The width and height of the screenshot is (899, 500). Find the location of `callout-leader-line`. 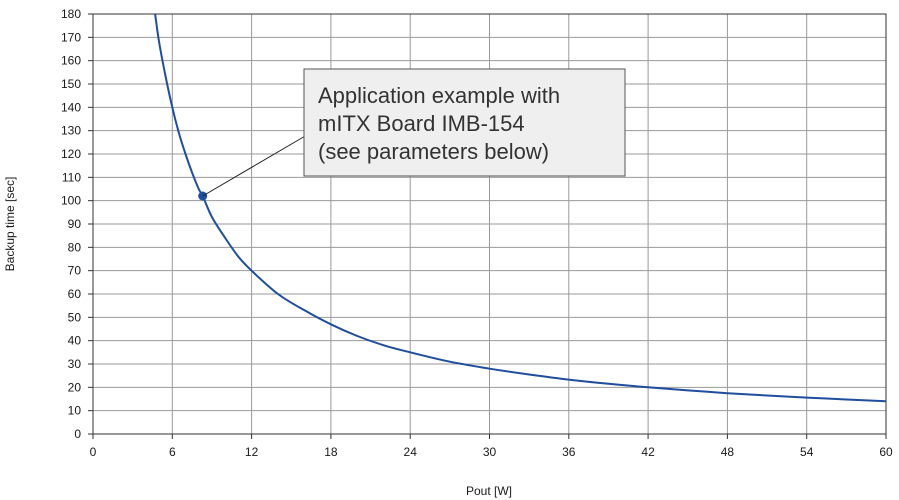

callout-leader-line is located at coordinates (257, 164).